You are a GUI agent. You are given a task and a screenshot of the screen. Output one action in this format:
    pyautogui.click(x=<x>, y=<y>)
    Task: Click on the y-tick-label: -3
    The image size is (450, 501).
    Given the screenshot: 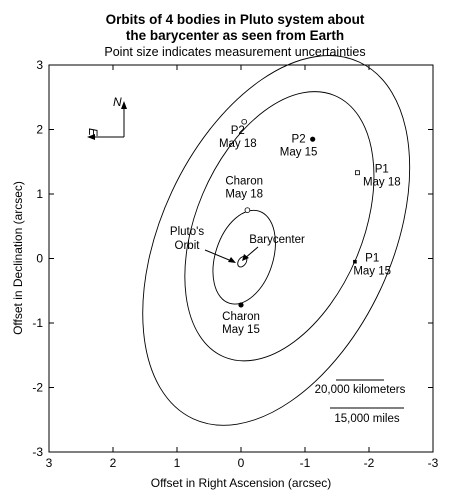 What is the action you would take?
    pyautogui.click(x=37, y=452)
    